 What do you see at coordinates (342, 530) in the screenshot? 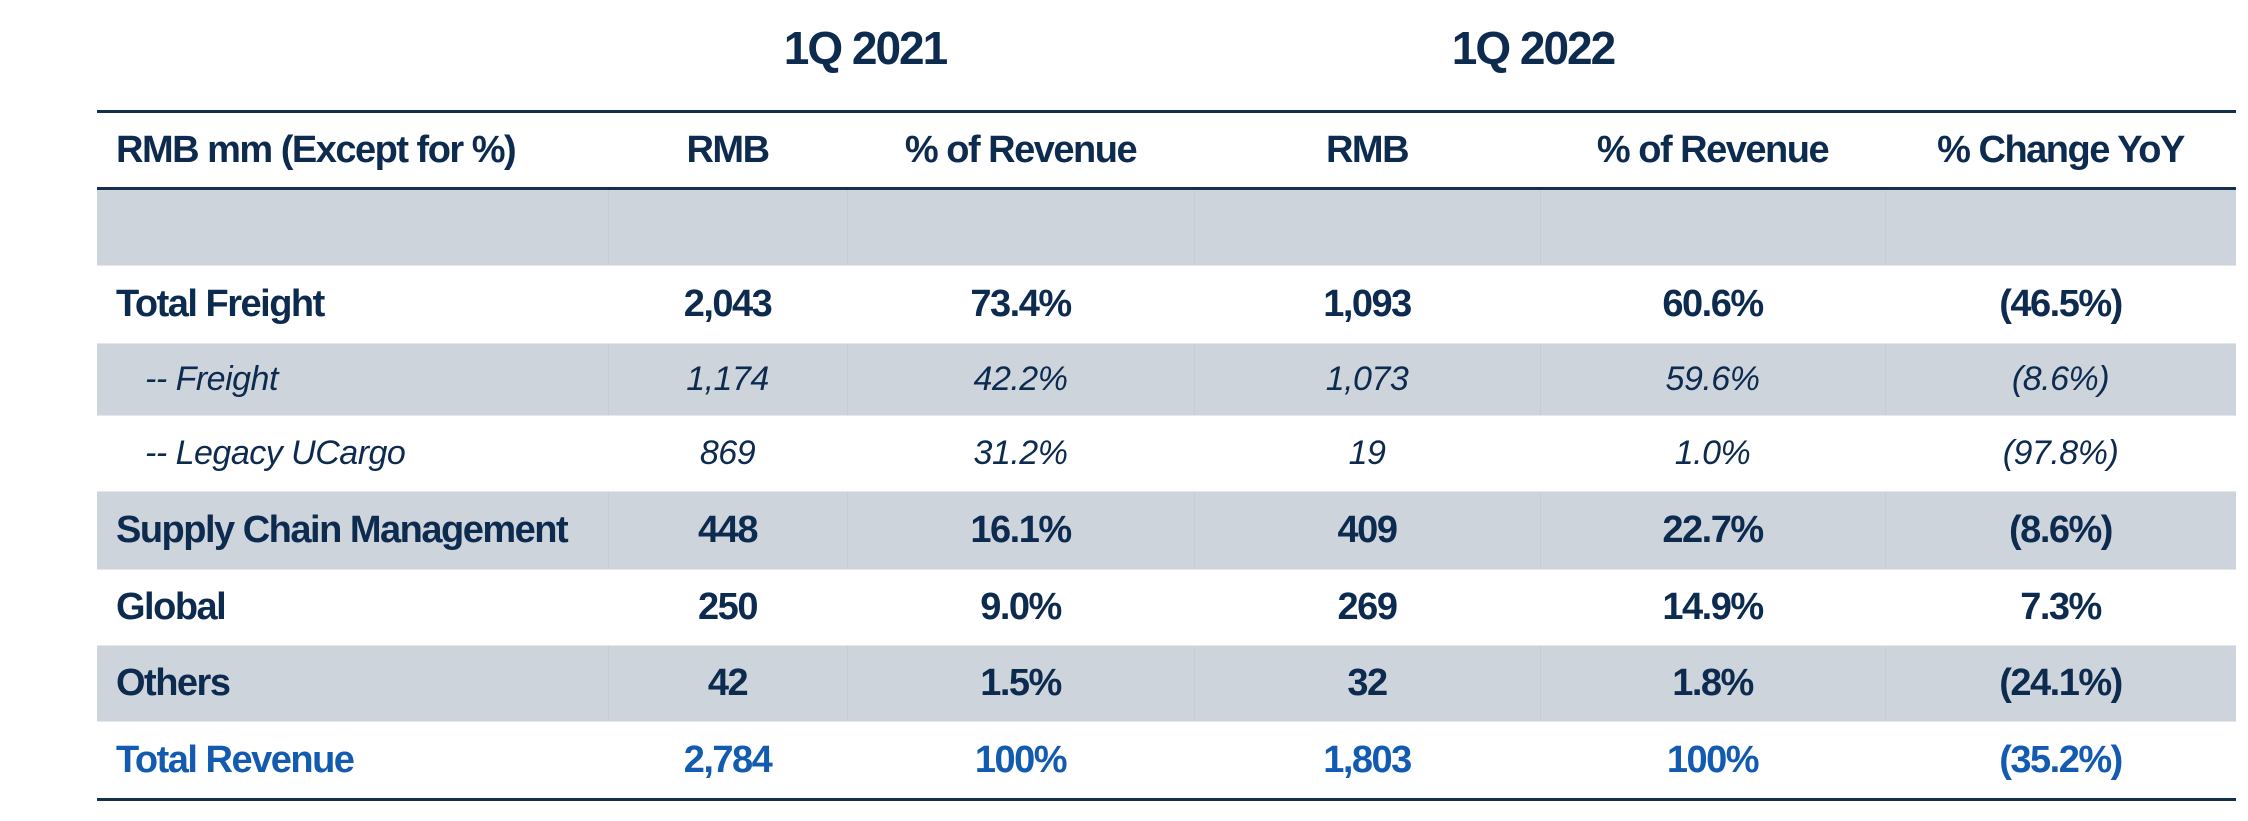
I see `row-label: Supply Chain Management` at bounding box center [342, 530].